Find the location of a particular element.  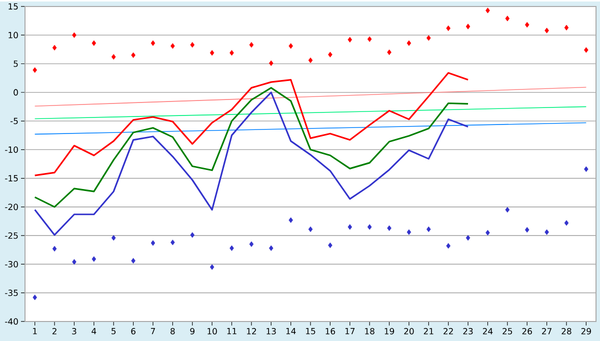

y-tick-label: -10 is located at coordinates (11, 149).